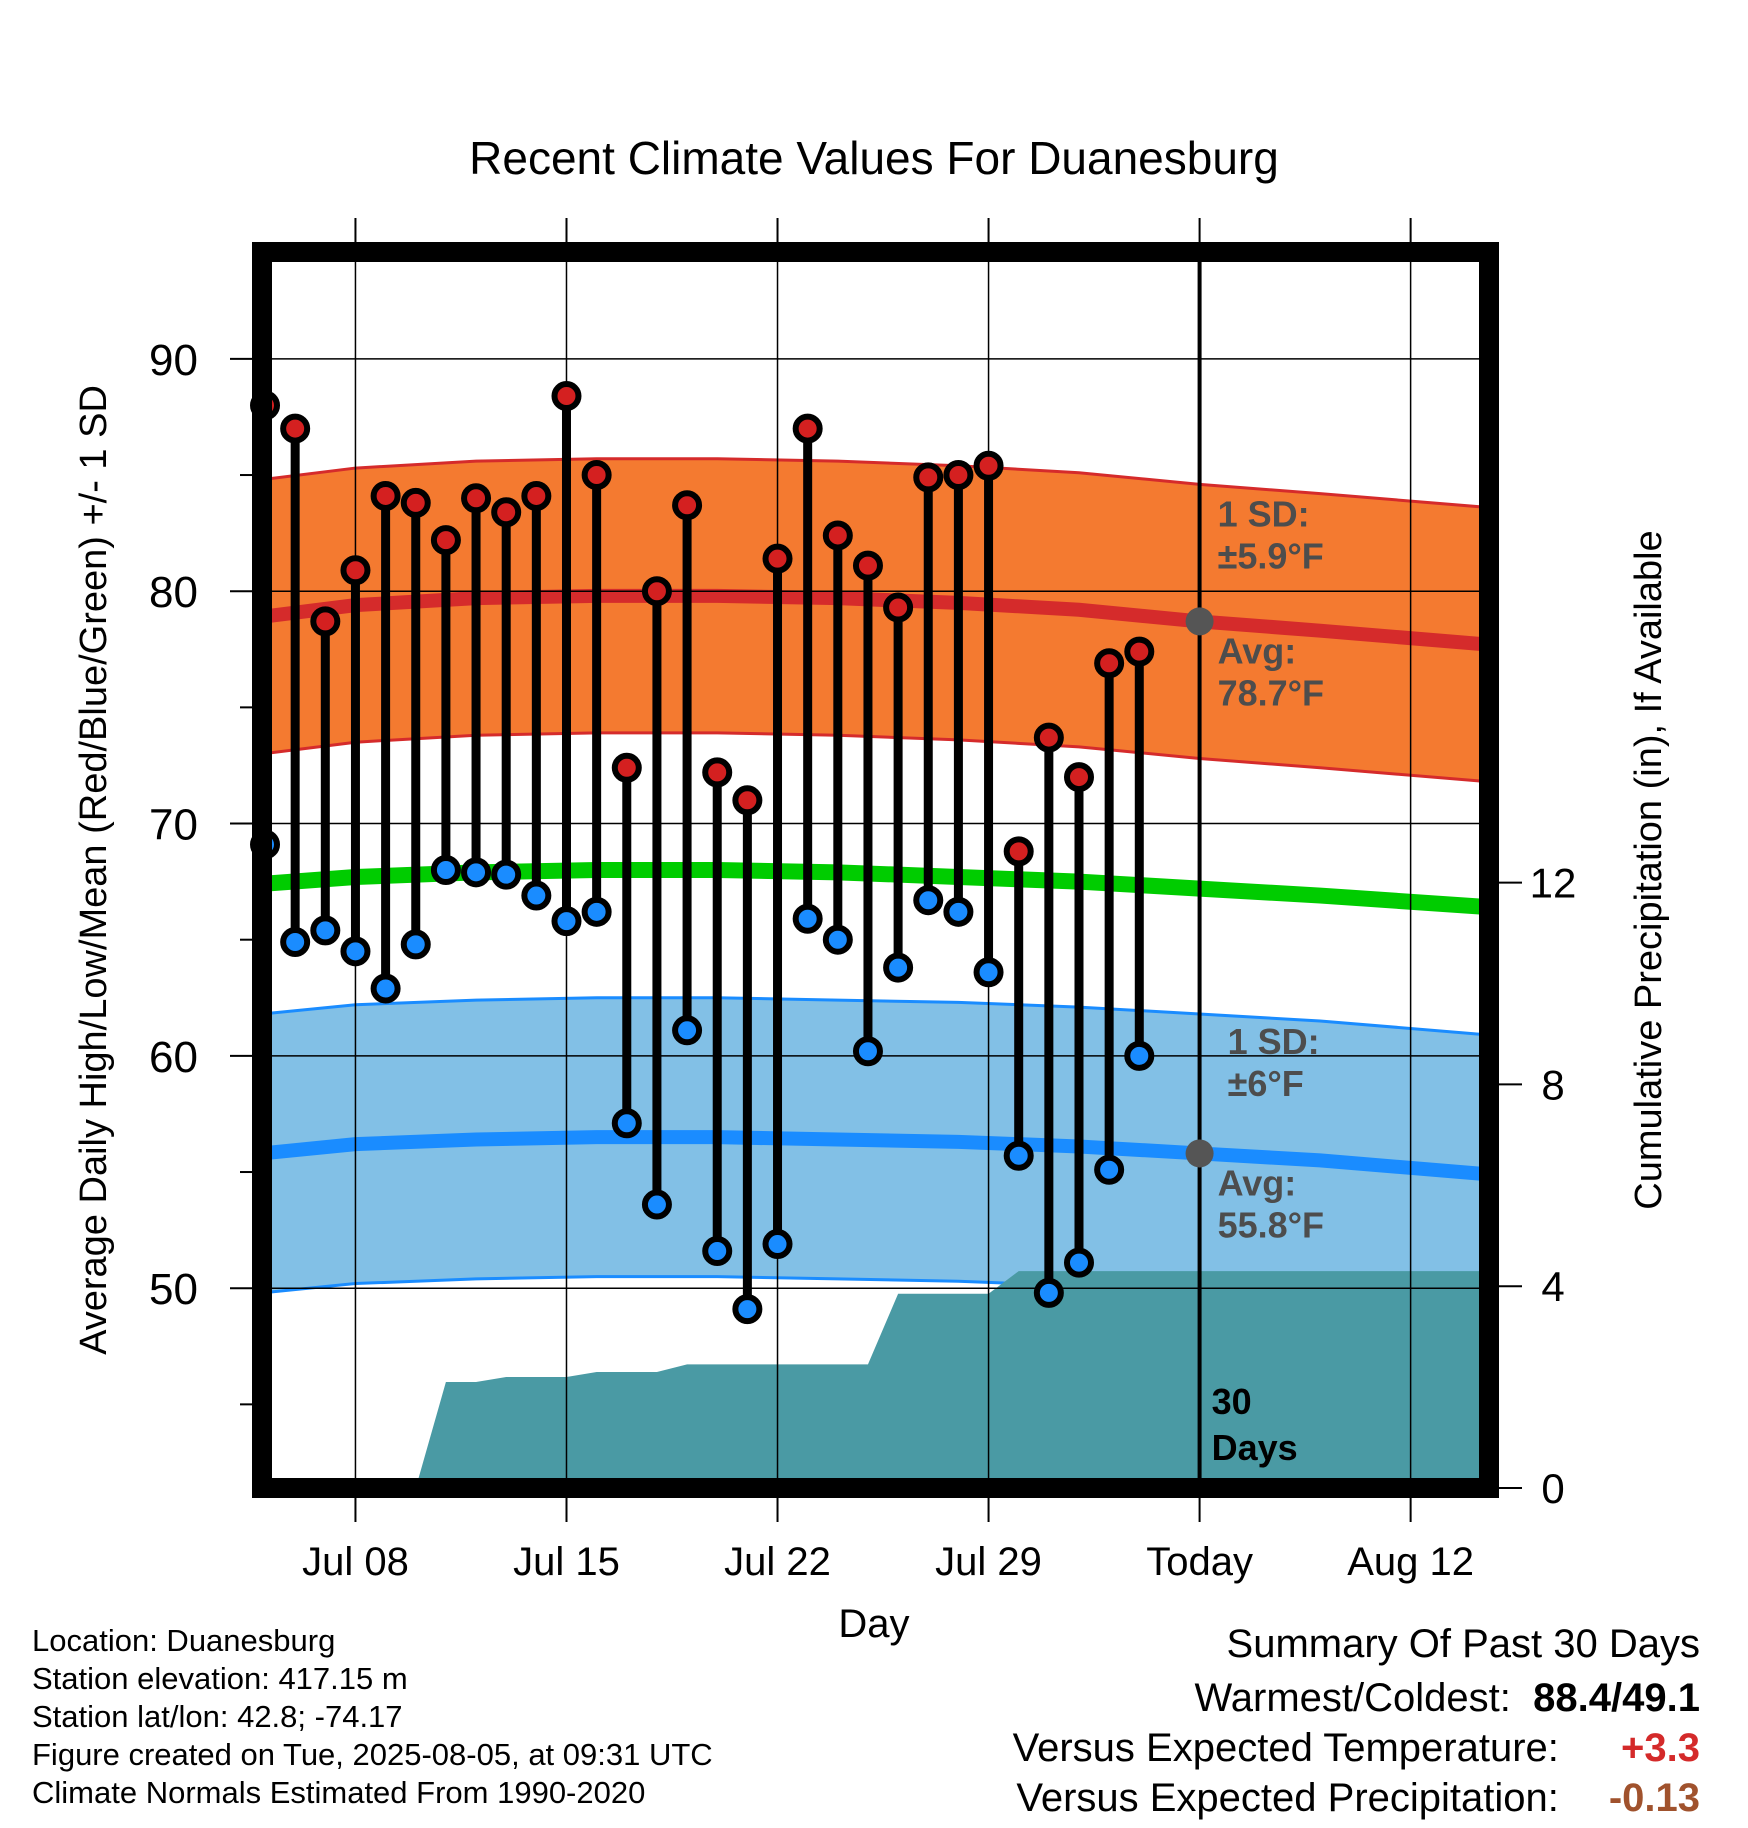 This screenshot has height=1828, width=1748. Describe the element at coordinates (1199, 1562) in the screenshot. I see `x-tick-label: Today` at that location.